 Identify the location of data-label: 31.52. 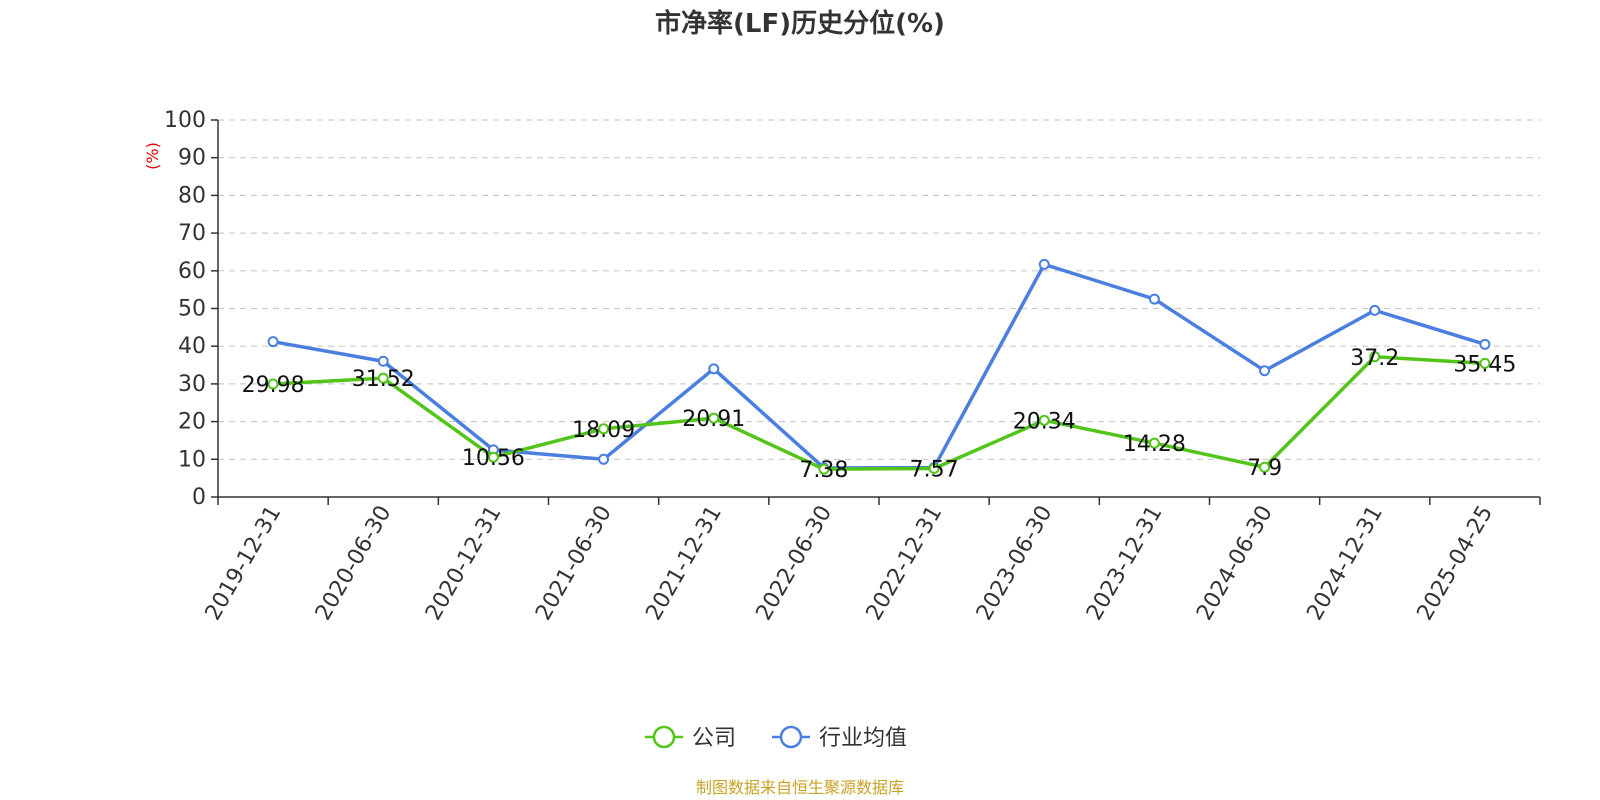
(383, 379).